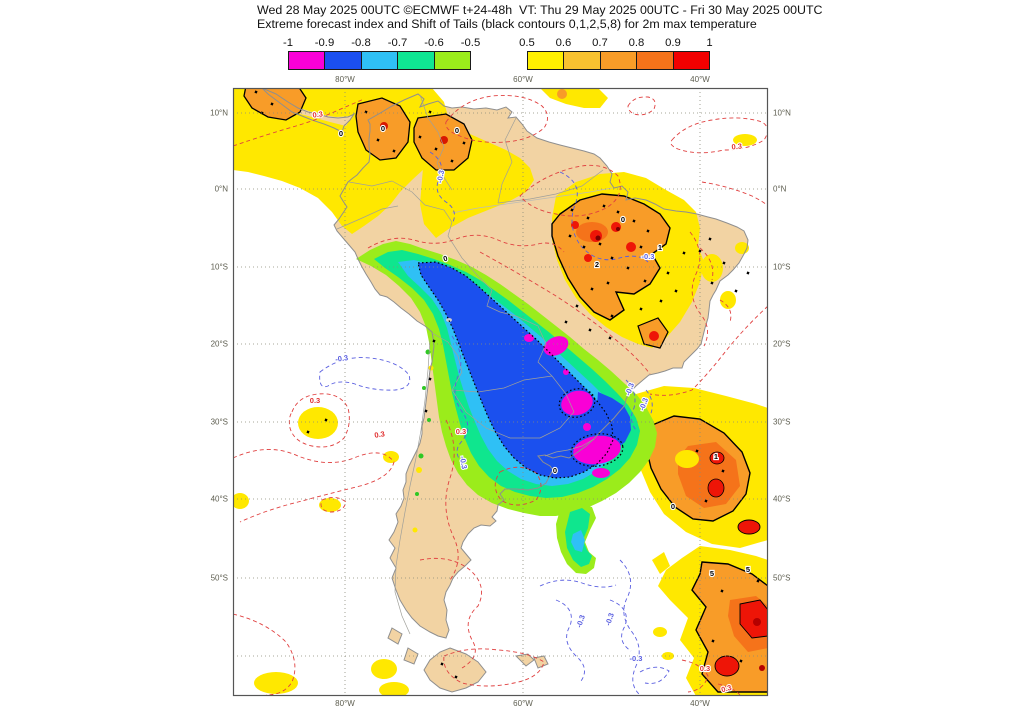 The width and height of the screenshot is (1024, 710). I want to click on efi-orange-spot-guyana, so click(562, 94).